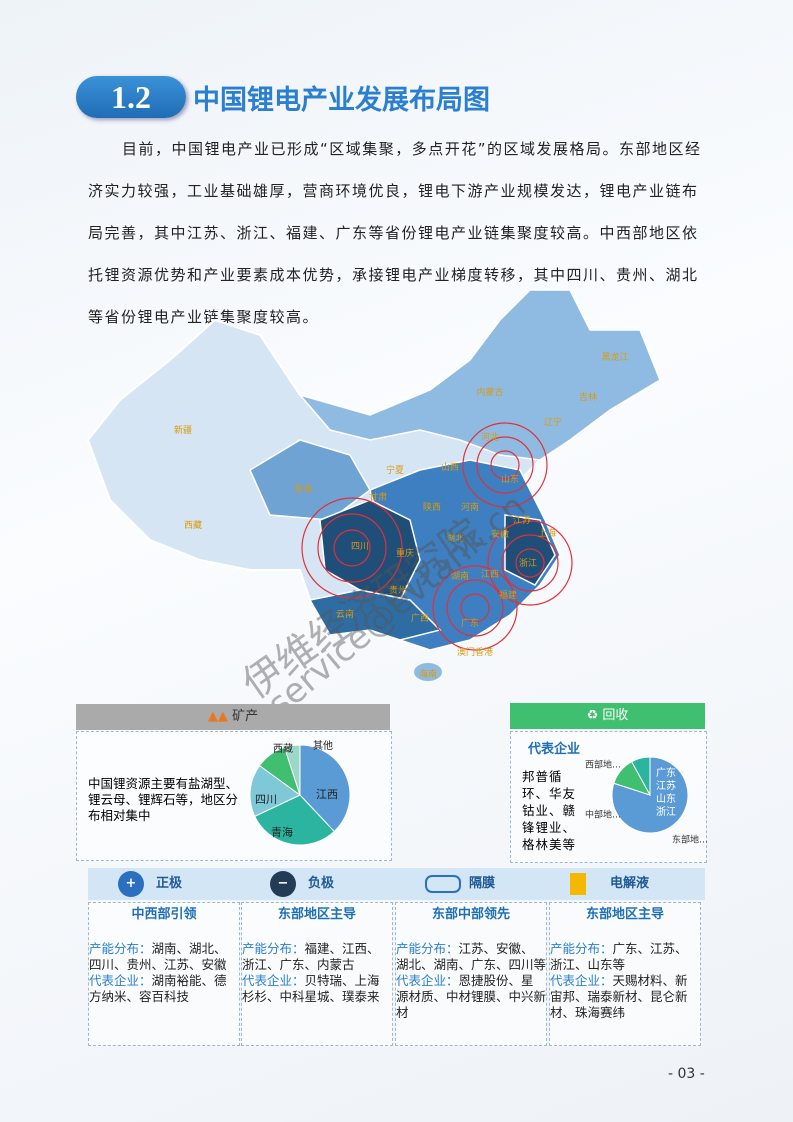 The width and height of the screenshot is (793, 1122). Describe the element at coordinates (666, 798) in the screenshot. I see `pie-inner-label: 山东` at that location.